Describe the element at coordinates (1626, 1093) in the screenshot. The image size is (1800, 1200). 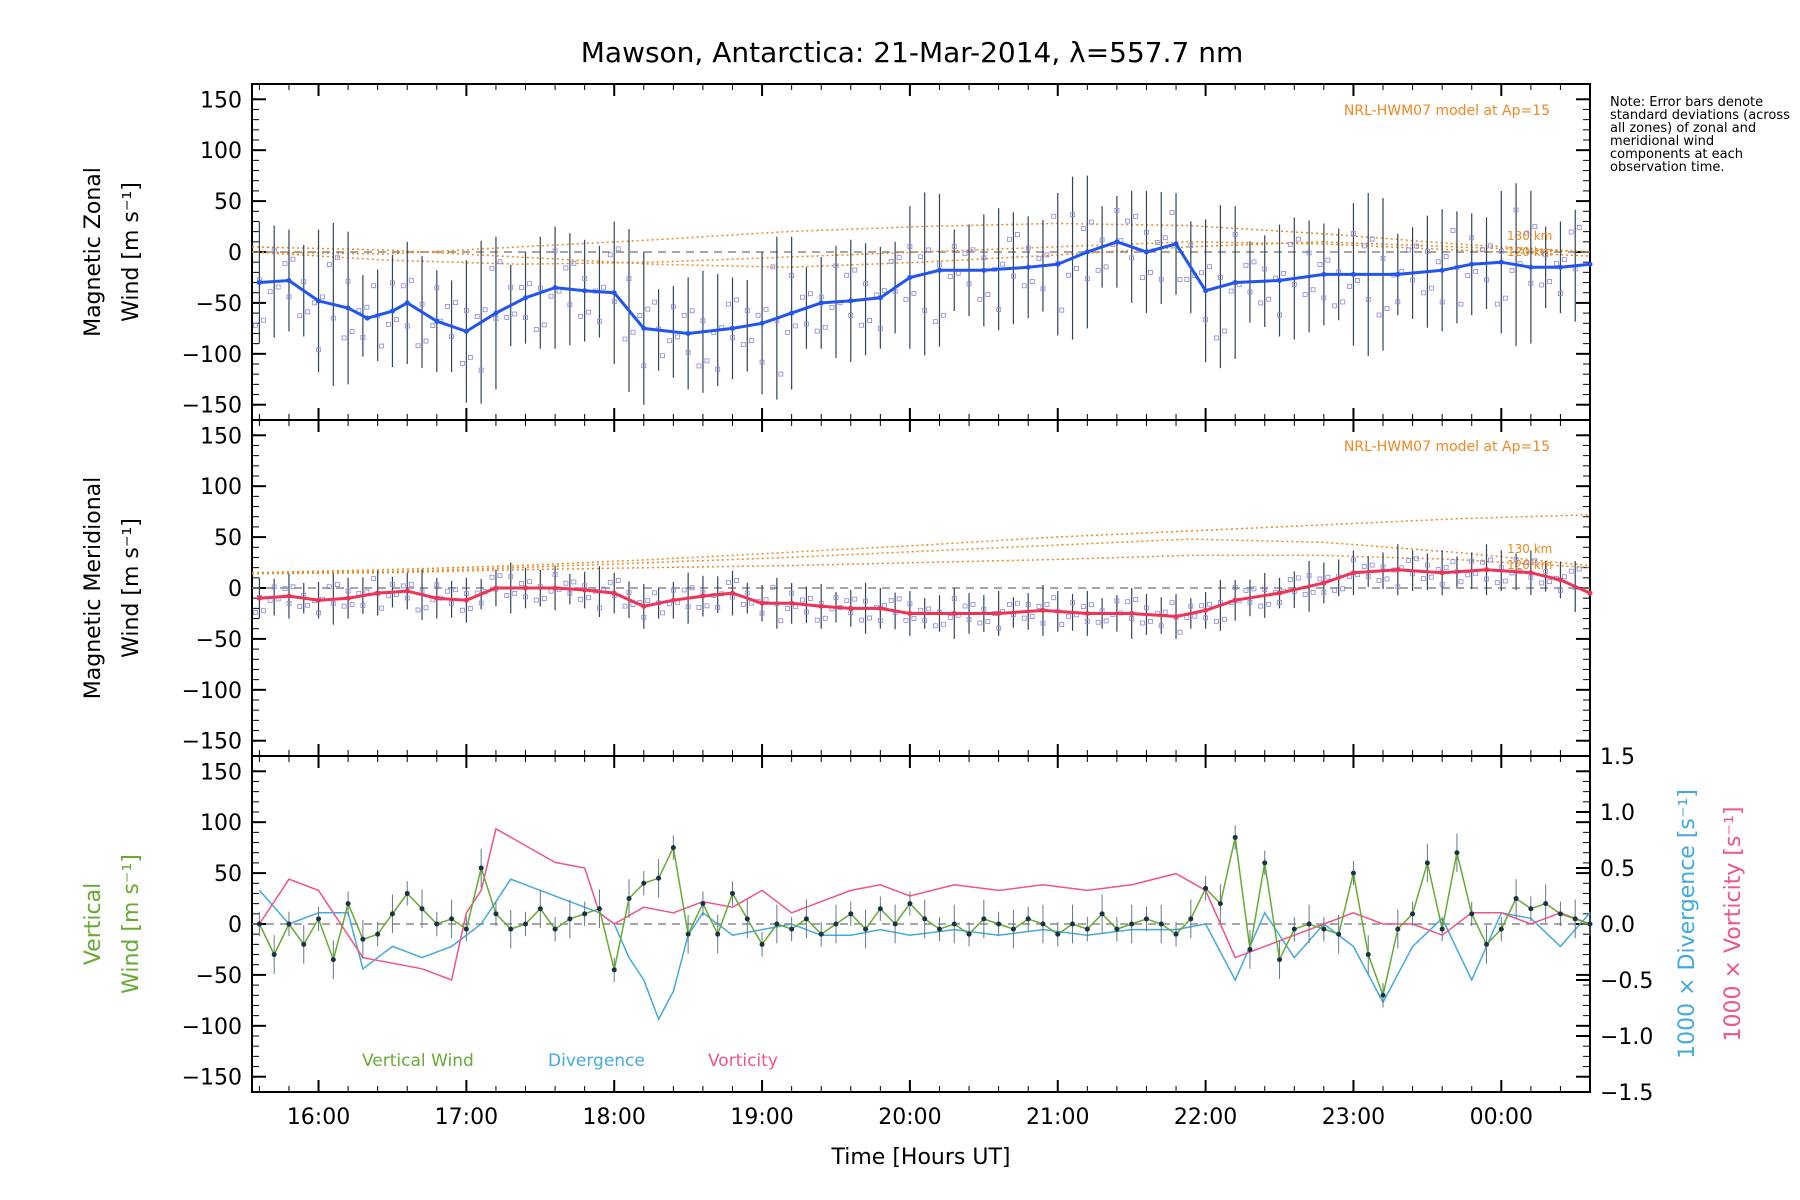
I see `right-y-tick-label: −1.5` at that location.